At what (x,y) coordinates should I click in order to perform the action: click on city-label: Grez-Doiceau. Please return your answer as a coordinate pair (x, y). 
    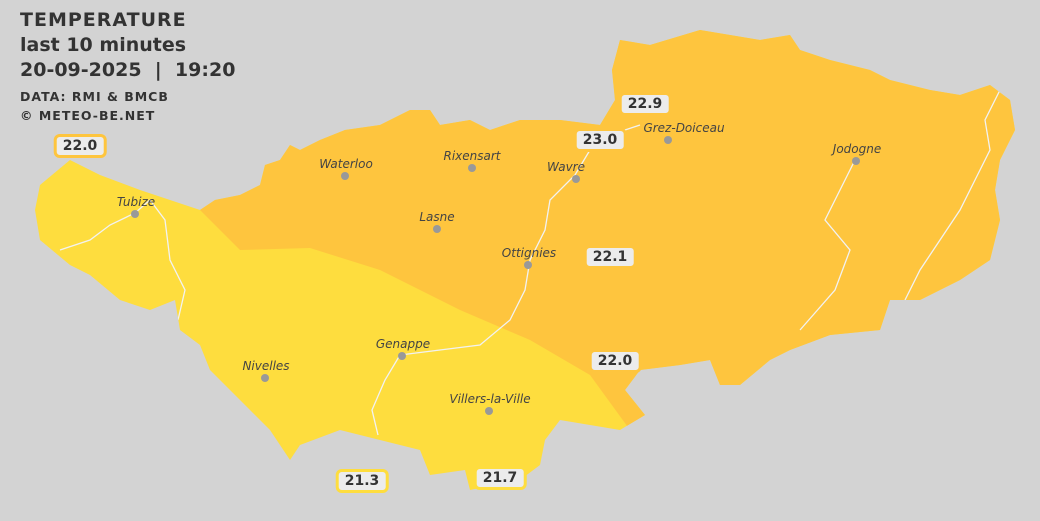
    Looking at the image, I should click on (684, 128).